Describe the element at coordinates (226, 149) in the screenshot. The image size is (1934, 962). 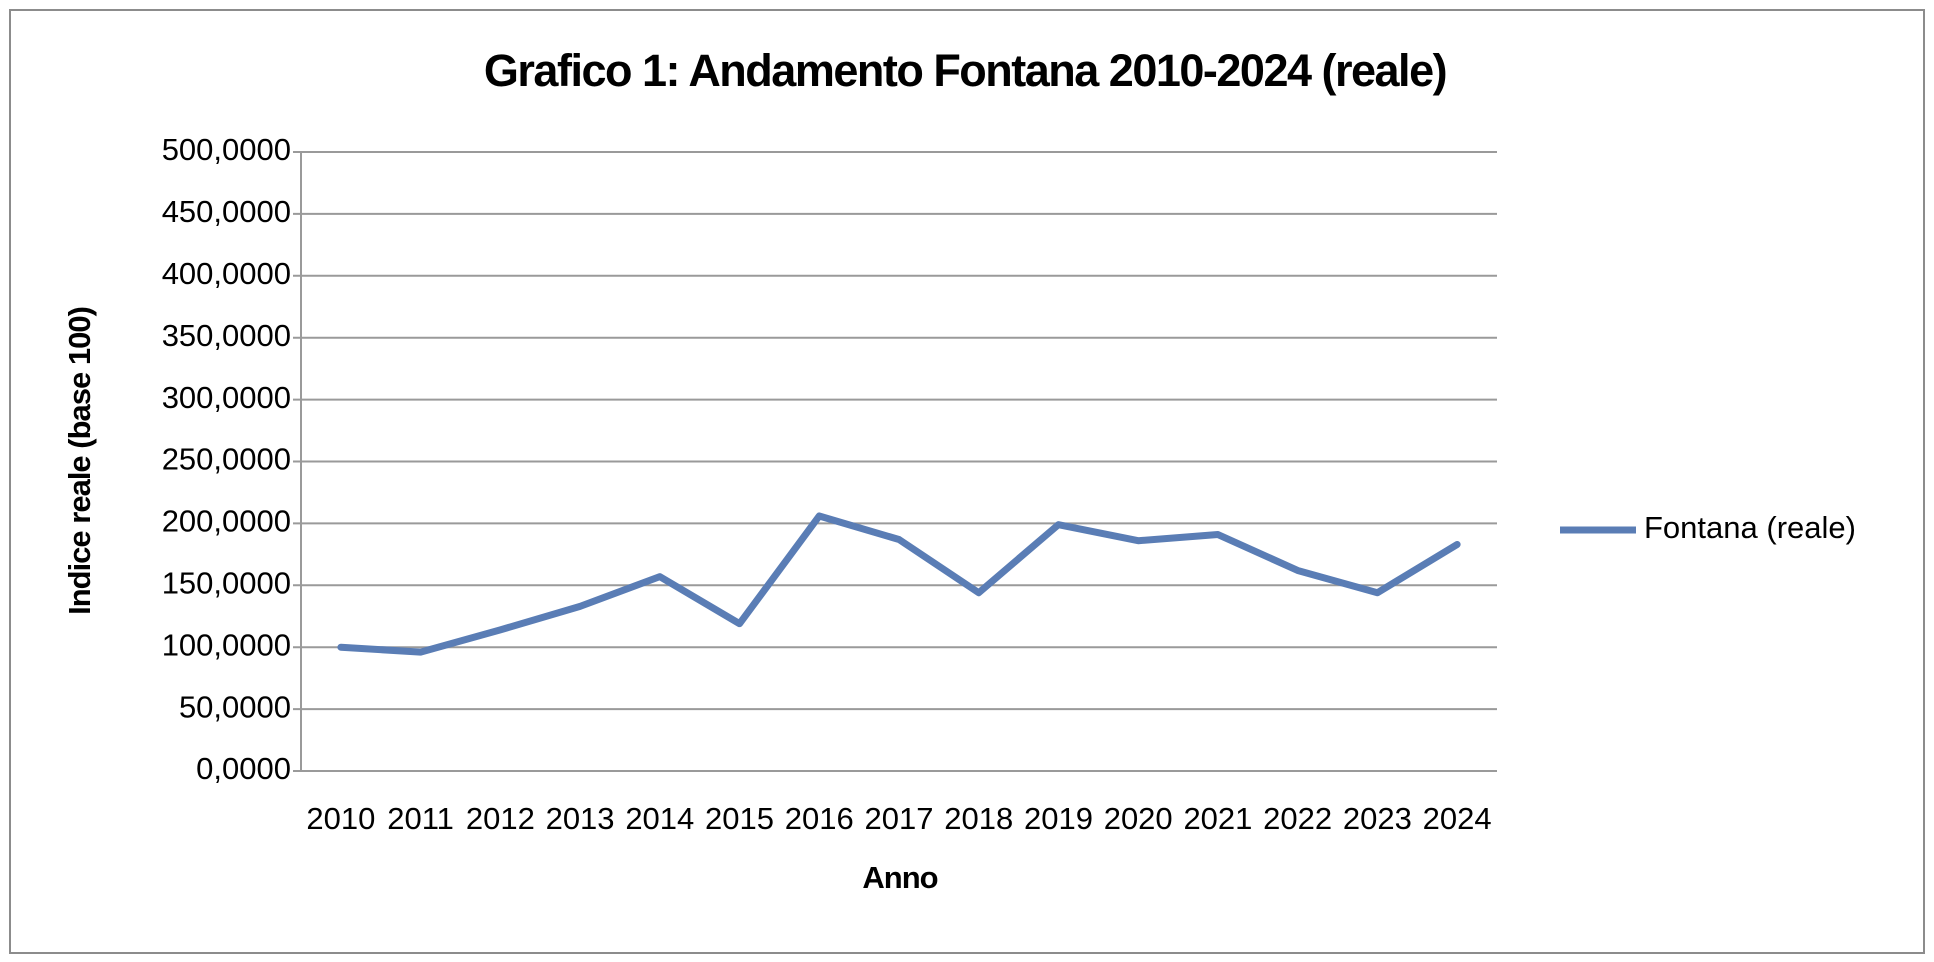
I see `y-tick-label: 500,0000` at that location.